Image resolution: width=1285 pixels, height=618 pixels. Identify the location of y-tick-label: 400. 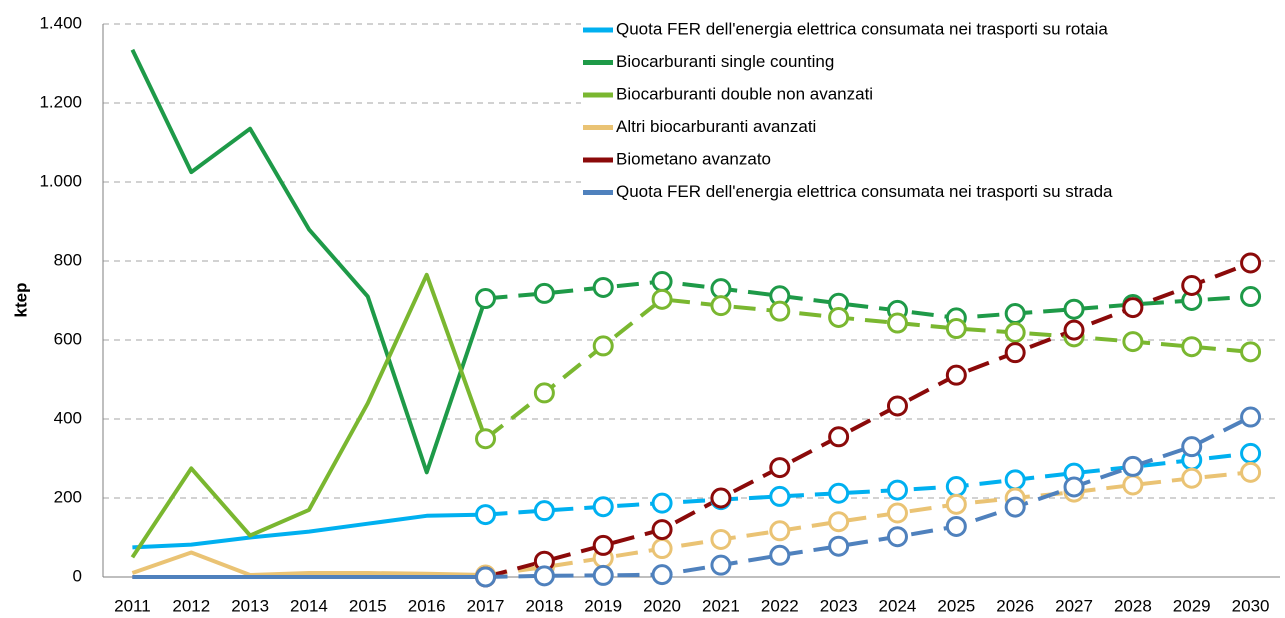
(68, 417).